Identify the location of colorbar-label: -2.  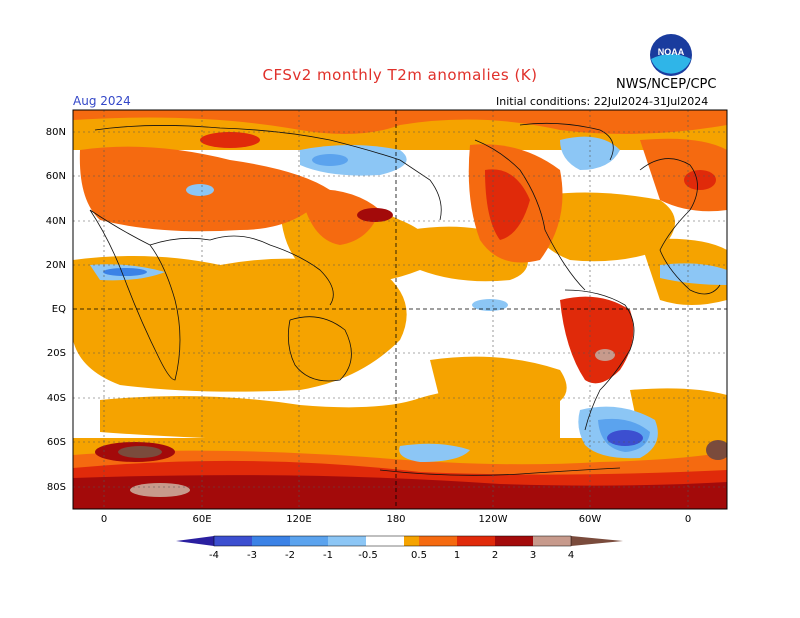
(290, 555).